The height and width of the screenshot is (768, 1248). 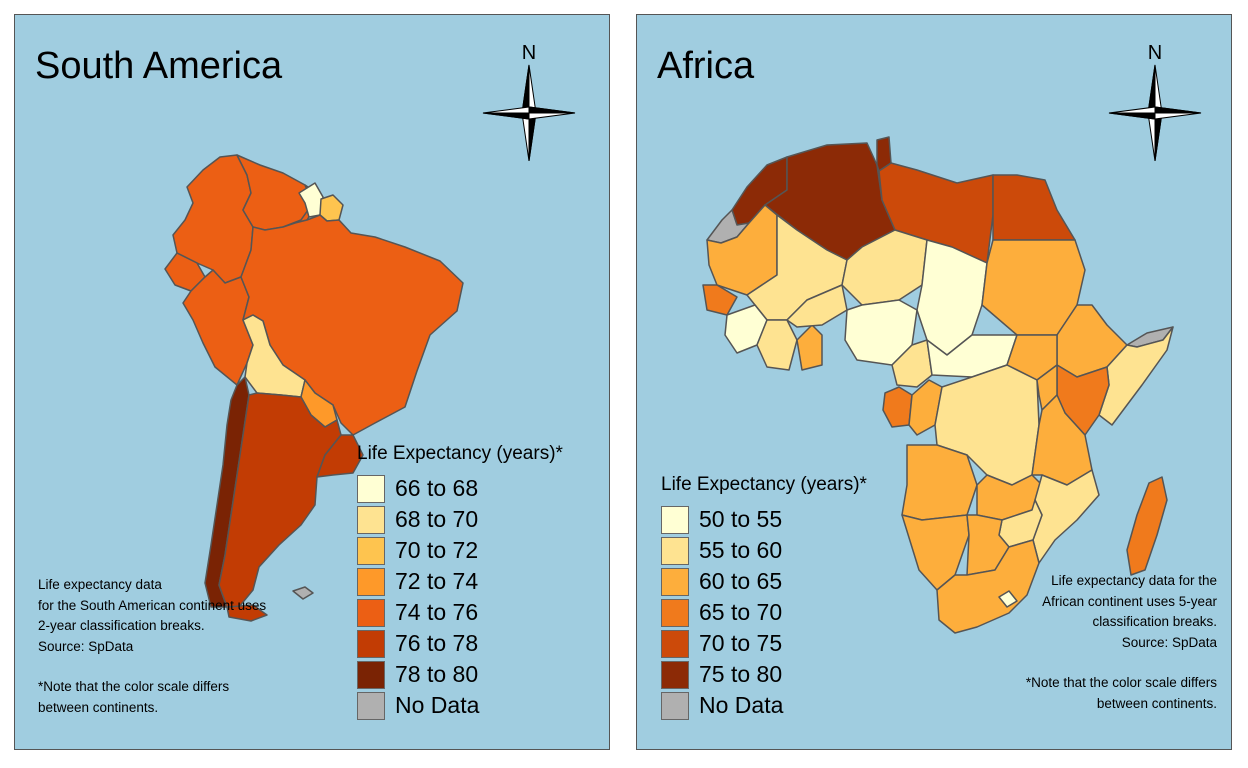 I want to click on legend-label: 68 to 70, so click(x=437, y=519).